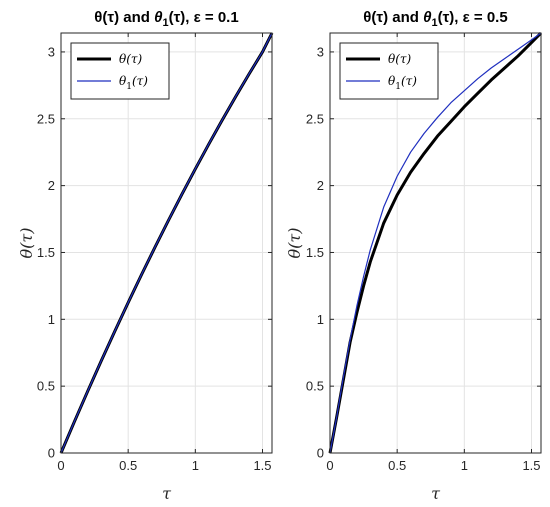 The image size is (550, 507). Describe the element at coordinates (204, 17) in the screenshot. I see `title-text: (τ), ε = 0.1` at that location.